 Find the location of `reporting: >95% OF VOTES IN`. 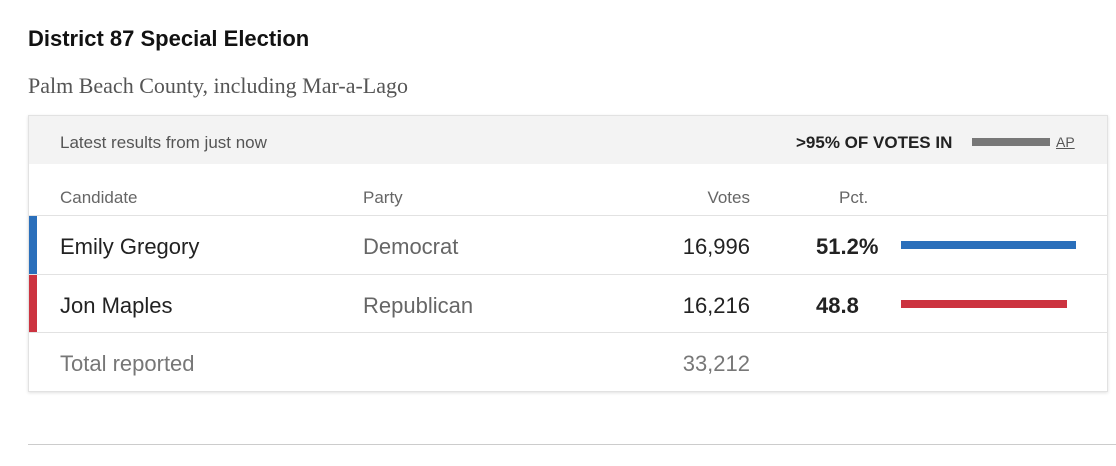

reporting: >95% OF VOTES IN is located at coordinates (874, 142).